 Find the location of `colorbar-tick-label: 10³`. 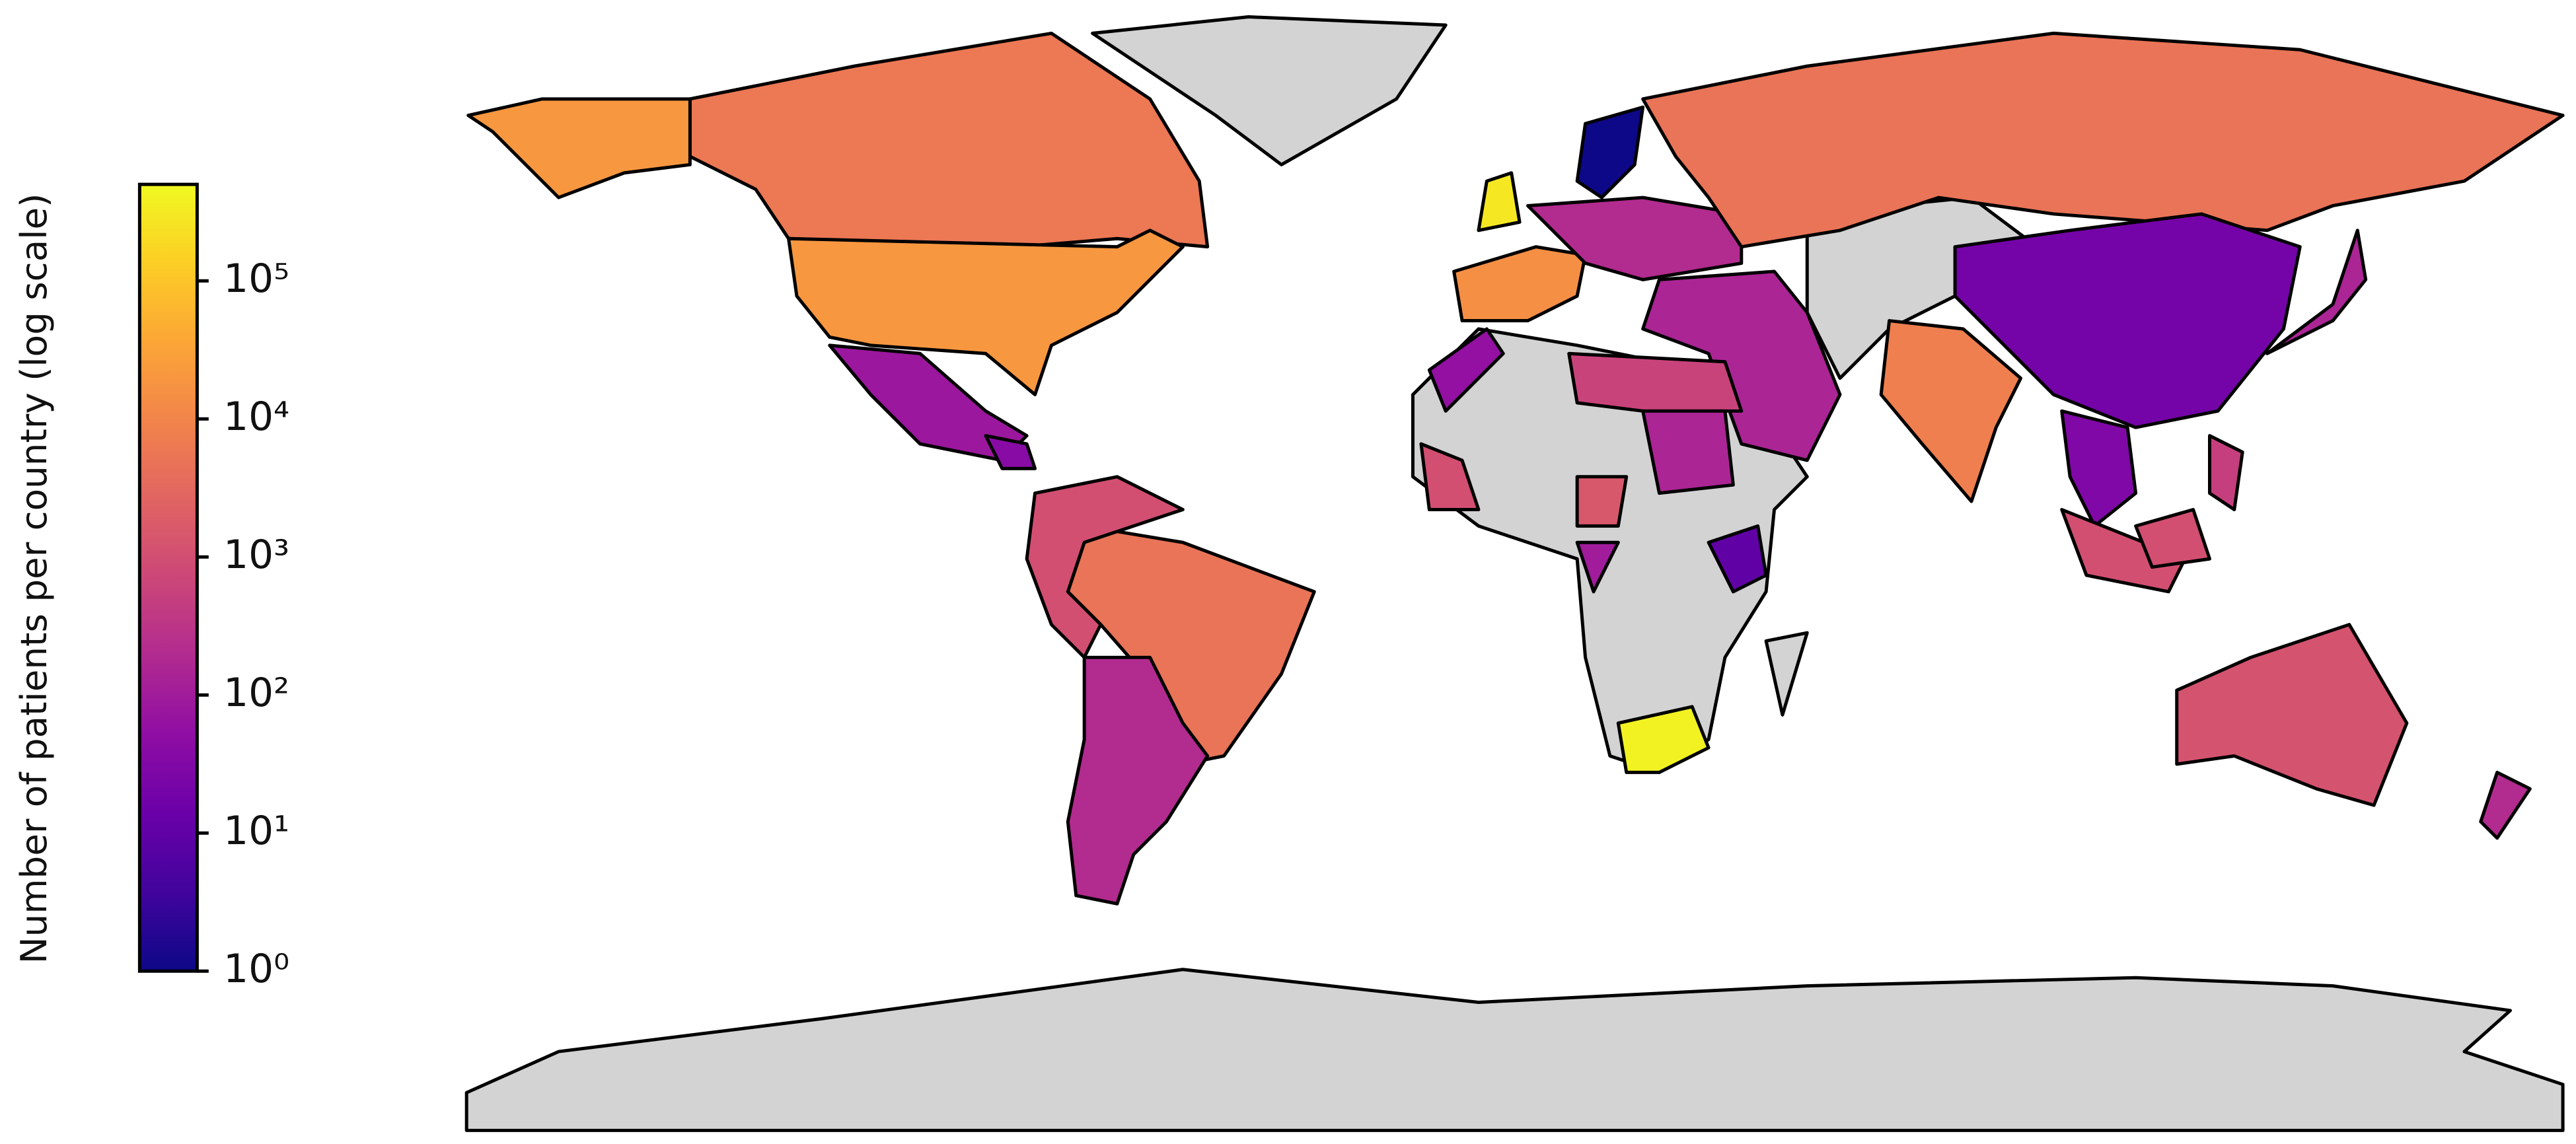

colorbar-tick-label: 10³ is located at coordinates (256, 555).